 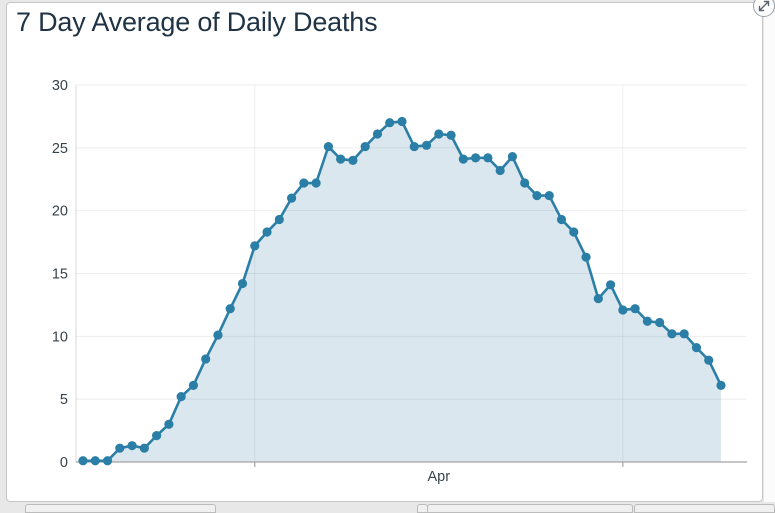 What do you see at coordinates (60, 337) in the screenshot?
I see `y-axis-tick-label: 10` at bounding box center [60, 337].